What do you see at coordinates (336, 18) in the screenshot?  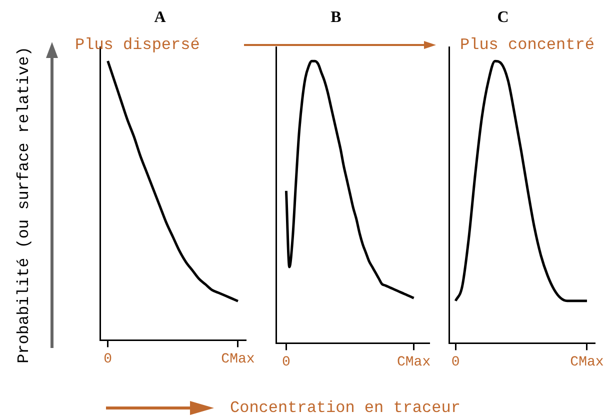 I see `chart-title: B` at bounding box center [336, 18].